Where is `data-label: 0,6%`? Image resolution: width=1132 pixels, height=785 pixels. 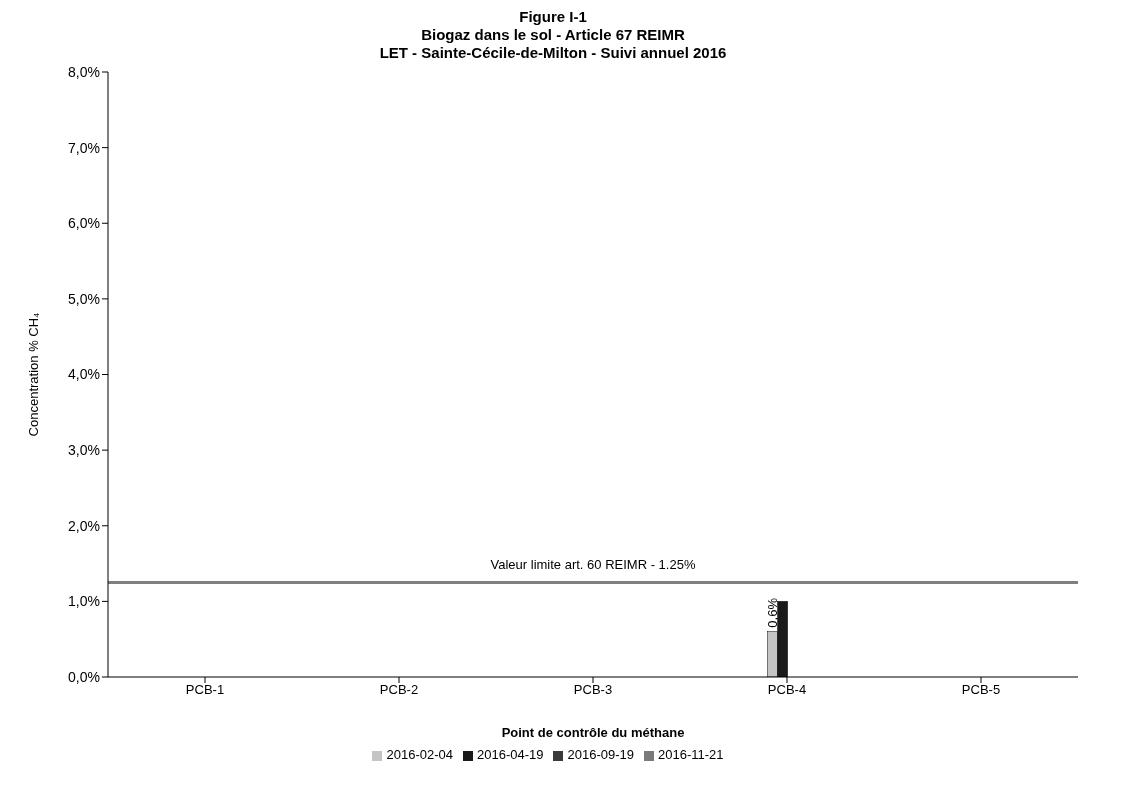
data-label: 0,6% is located at coordinates (773, 612).